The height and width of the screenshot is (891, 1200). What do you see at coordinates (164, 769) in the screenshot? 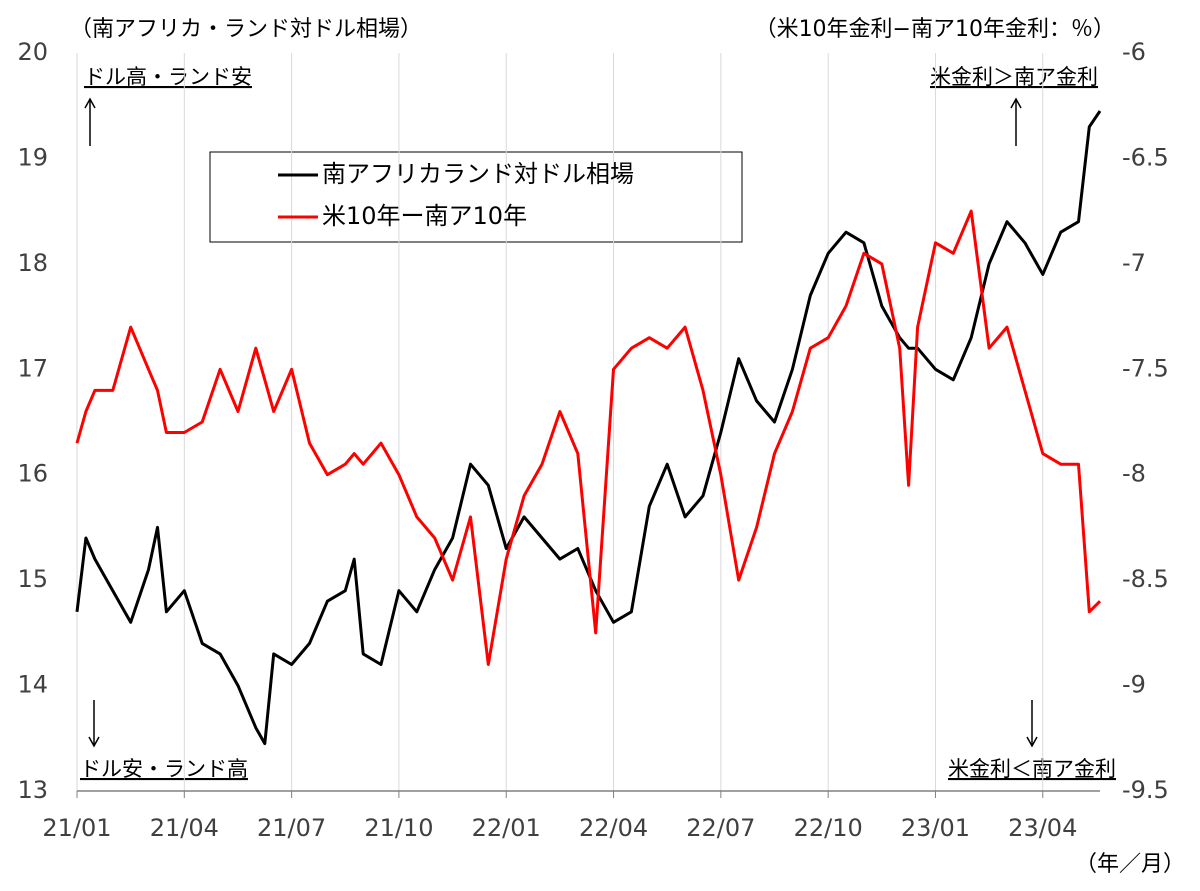
I see `annotation: ドル安・ランド高` at bounding box center [164, 769].